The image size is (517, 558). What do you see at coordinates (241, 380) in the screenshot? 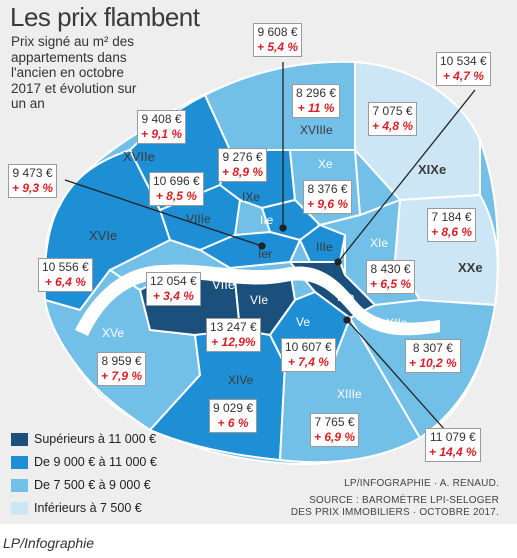
I see `label-XIV: XIVe` at bounding box center [241, 380].